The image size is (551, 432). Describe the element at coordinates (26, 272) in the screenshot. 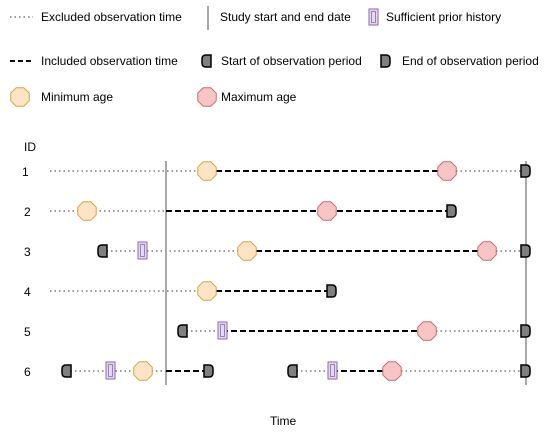

I see `row-id-labels: 1 2 3 4 5 6` at that location.